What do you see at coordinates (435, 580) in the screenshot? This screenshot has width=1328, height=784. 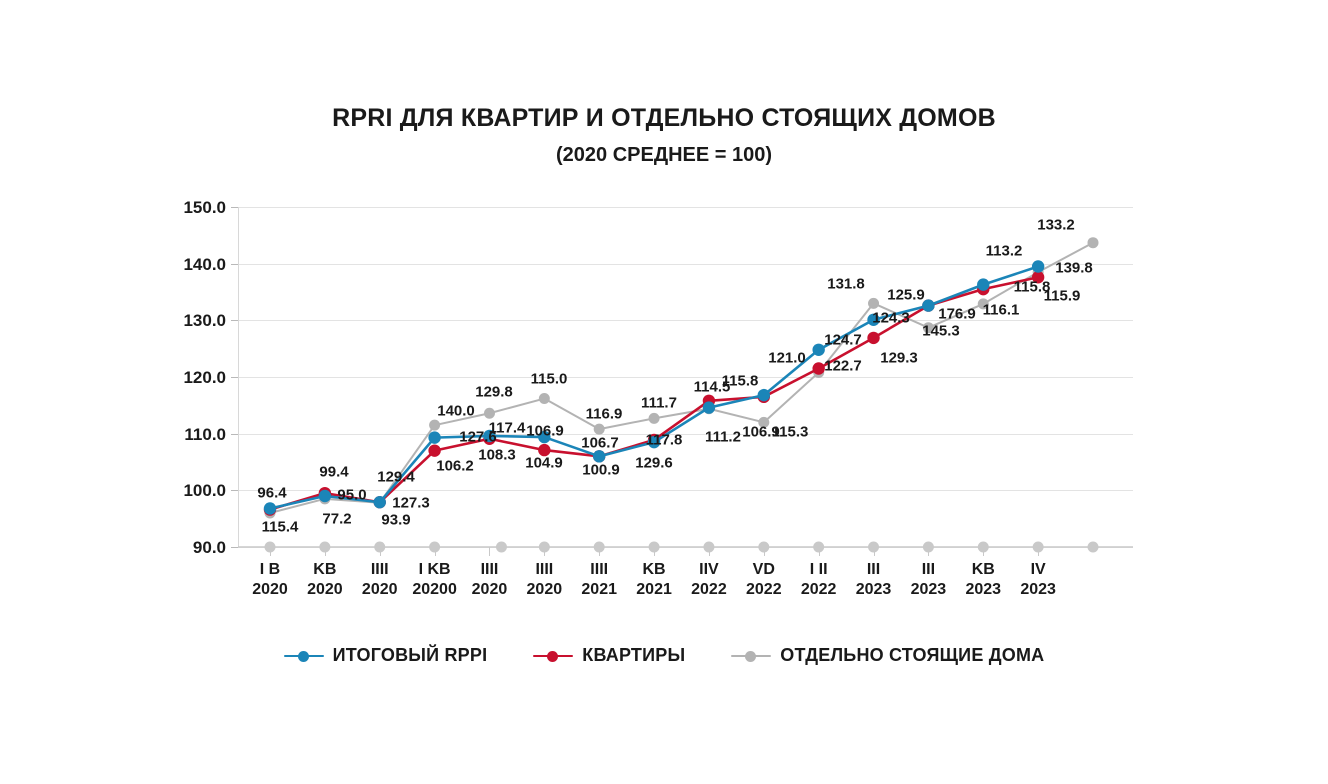 I see `x-axis-tick-label: I KB 20200` at bounding box center [435, 580].